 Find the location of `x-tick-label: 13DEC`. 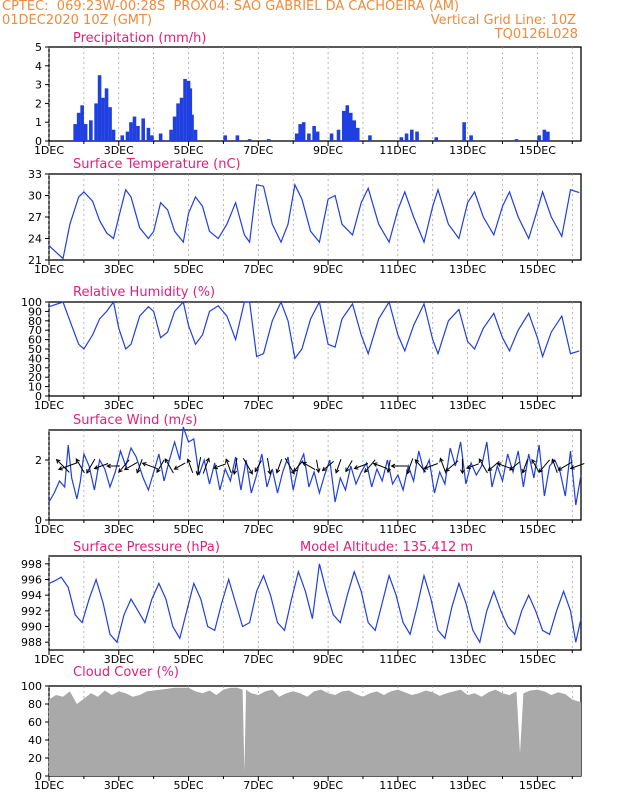

x-tick-label: 13DEC is located at coordinates (467, 269).